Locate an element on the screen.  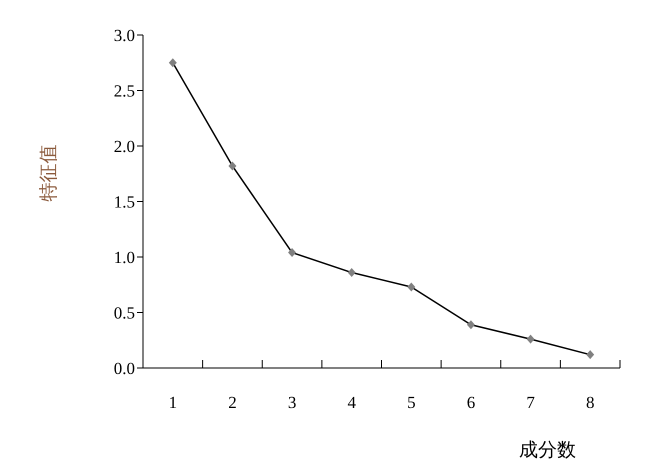
y-tick-label: 2.5 is located at coordinates (124, 91).